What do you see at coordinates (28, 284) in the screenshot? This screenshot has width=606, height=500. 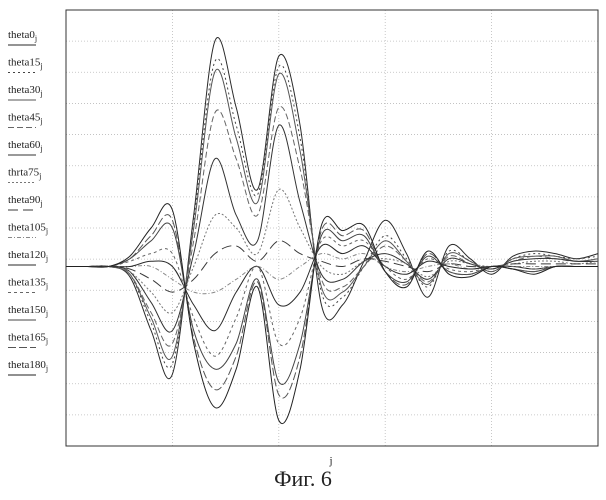 I see `legend-label-theta135: theta135j` at bounding box center [28, 284].